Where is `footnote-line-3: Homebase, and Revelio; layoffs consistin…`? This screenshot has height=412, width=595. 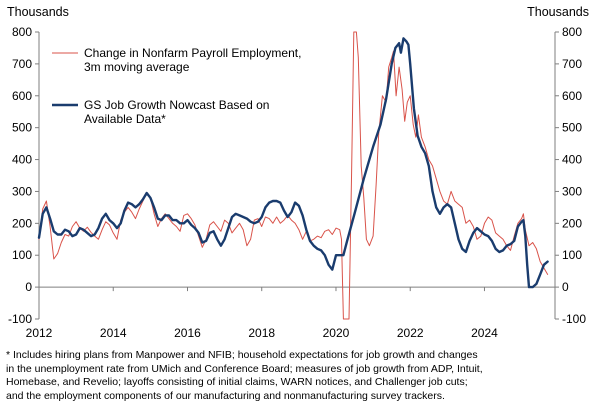 footnote-line-3: Homebase, and Revelio; layoffs consistin… is located at coordinates (237, 382).